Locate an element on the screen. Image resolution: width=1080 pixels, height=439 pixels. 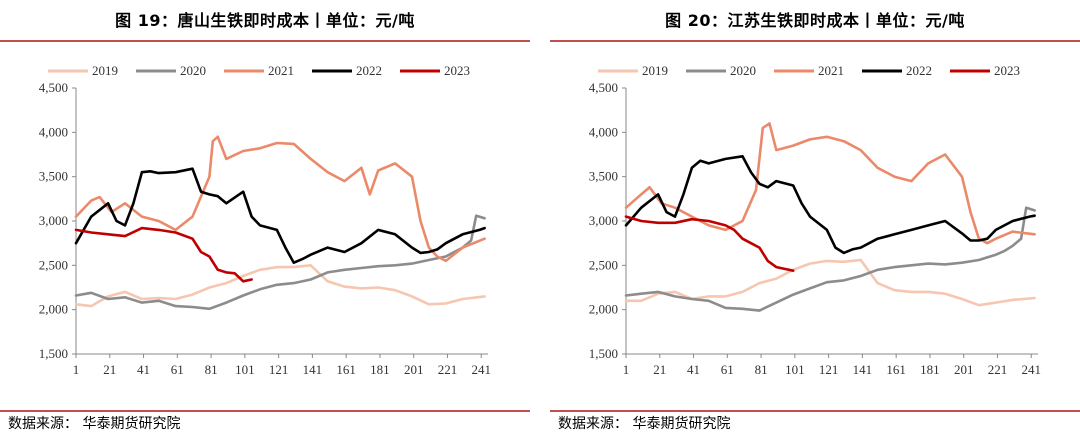
figure-title: 图 19：唐山生铁即时成本丨单位：元/吨 is located at coordinates (265, 20).